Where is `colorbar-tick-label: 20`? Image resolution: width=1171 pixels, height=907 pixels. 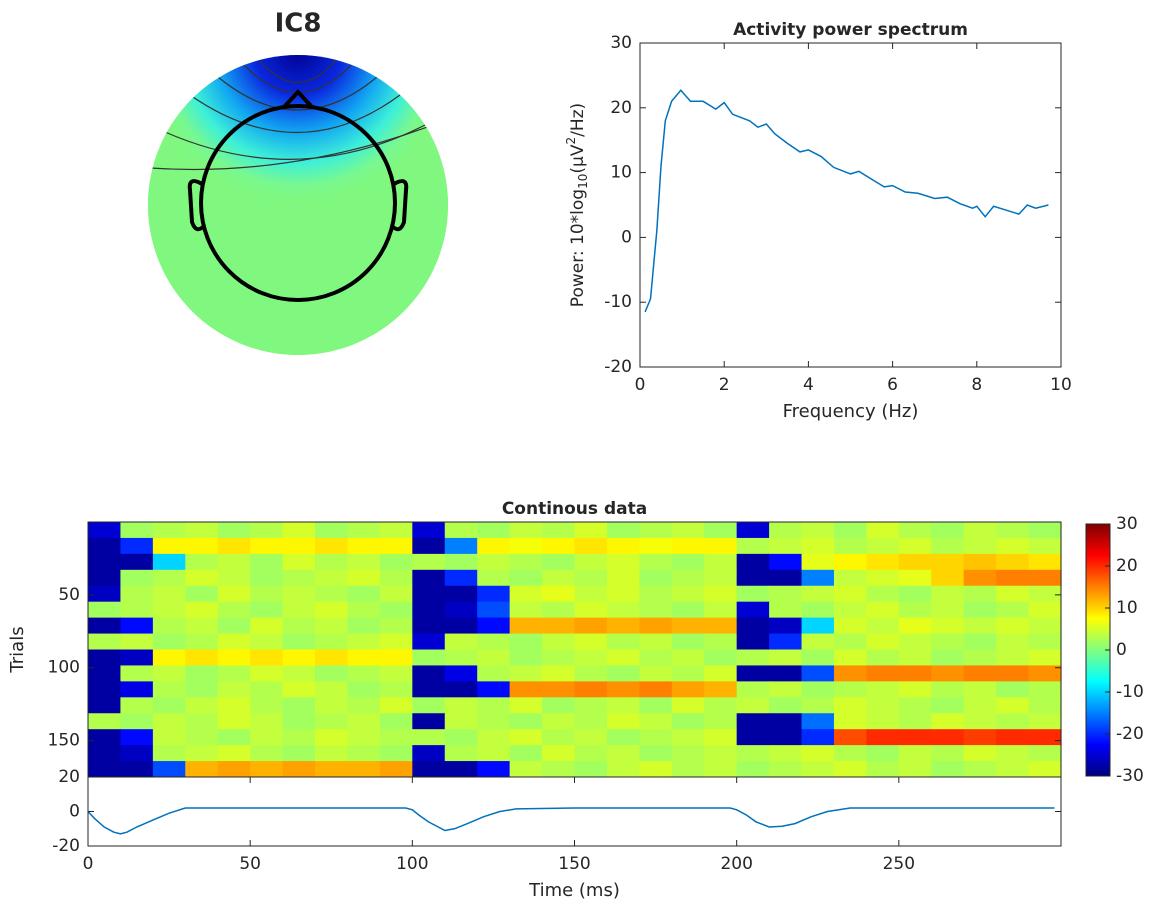 colorbar-tick-label: 20 is located at coordinates (1127, 566).